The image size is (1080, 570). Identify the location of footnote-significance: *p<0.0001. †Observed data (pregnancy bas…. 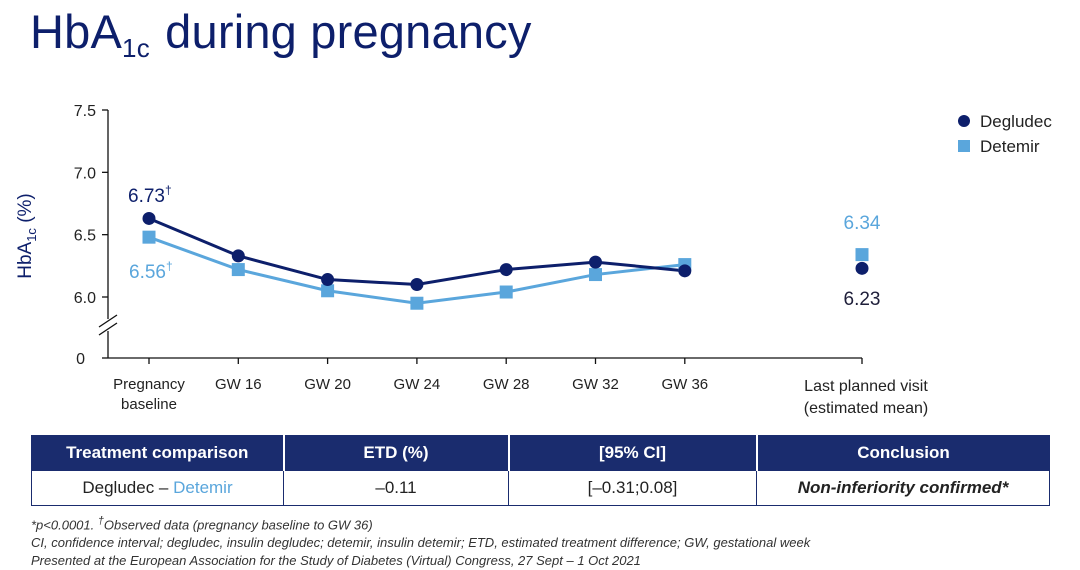
(202, 524).